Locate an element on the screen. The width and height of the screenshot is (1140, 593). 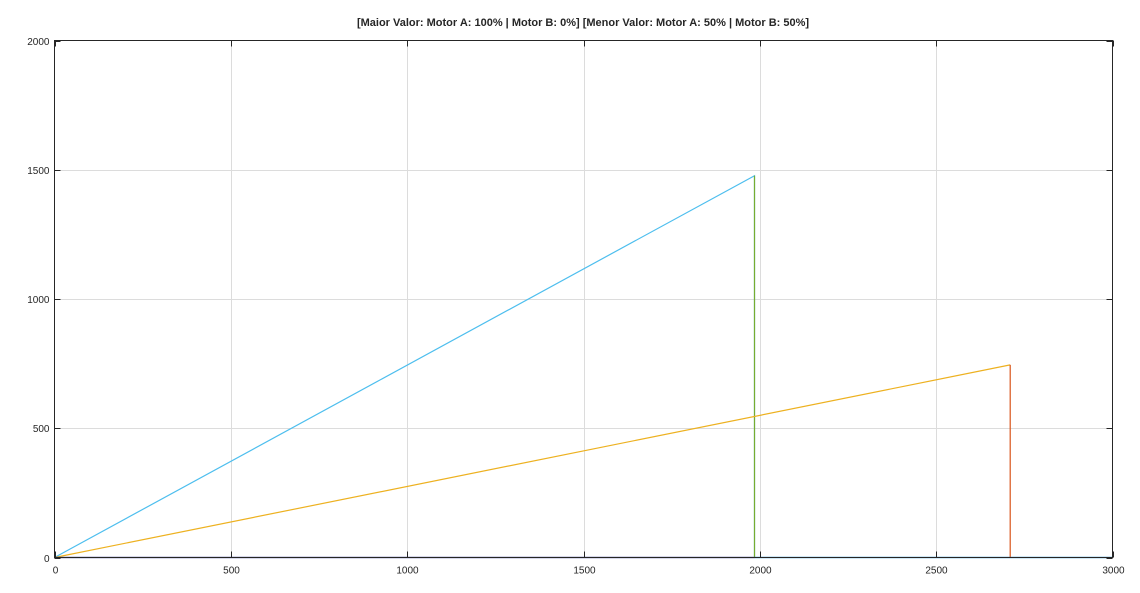
x-tick-label: 500 is located at coordinates (231, 571).